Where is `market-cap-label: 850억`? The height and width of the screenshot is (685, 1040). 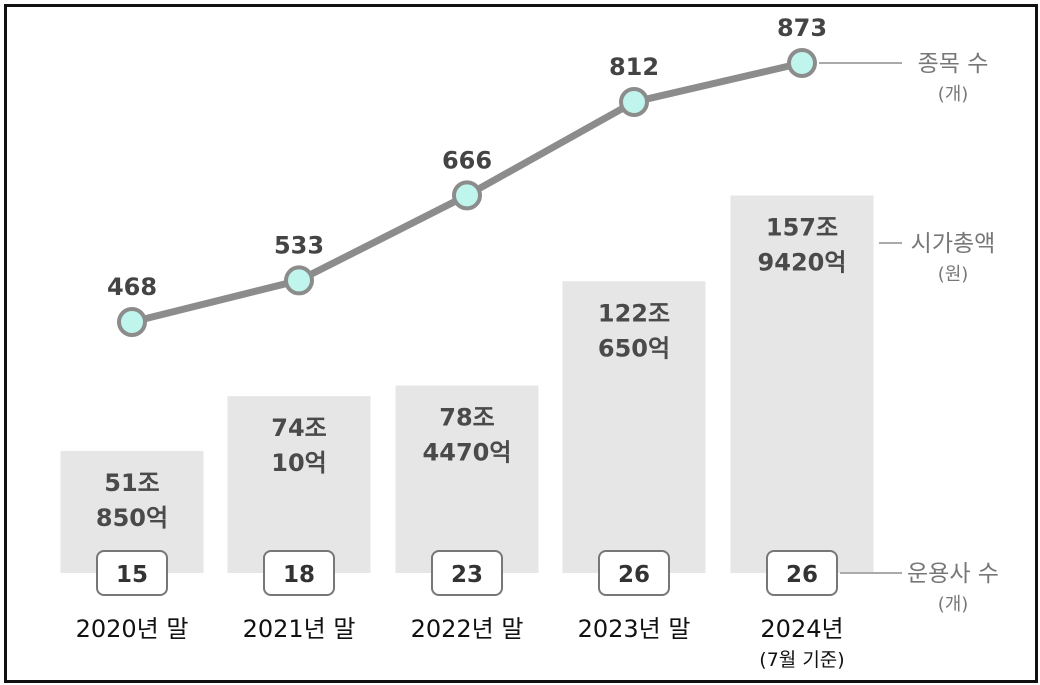 market-cap-label: 850억 is located at coordinates (132, 518).